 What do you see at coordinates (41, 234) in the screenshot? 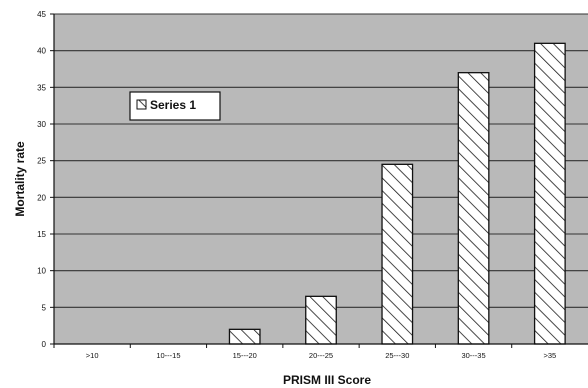
I see `y-tick-label: 15` at bounding box center [41, 234].